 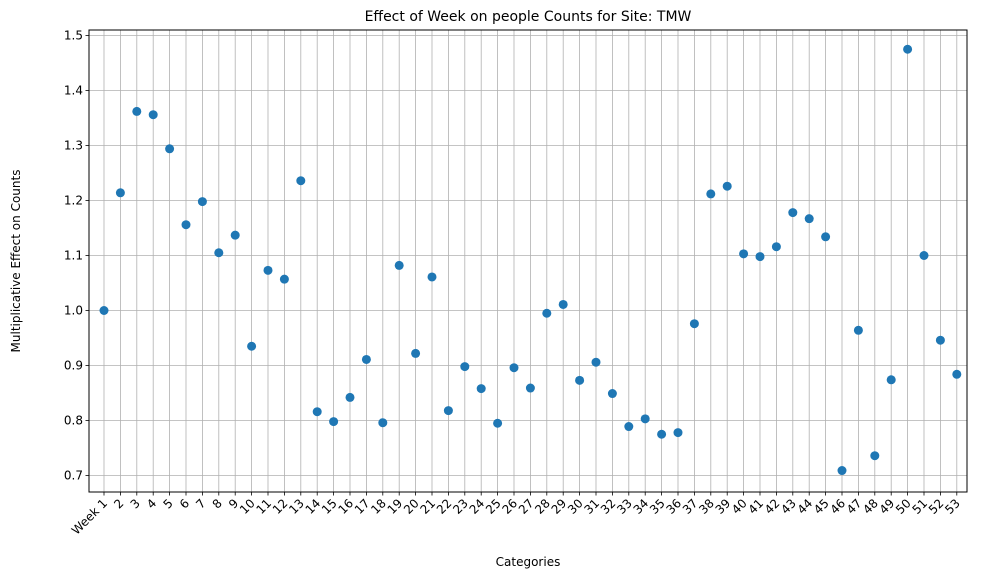 What do you see at coordinates (89, 516) in the screenshot?
I see `x-tick-label: Week 1` at bounding box center [89, 516].